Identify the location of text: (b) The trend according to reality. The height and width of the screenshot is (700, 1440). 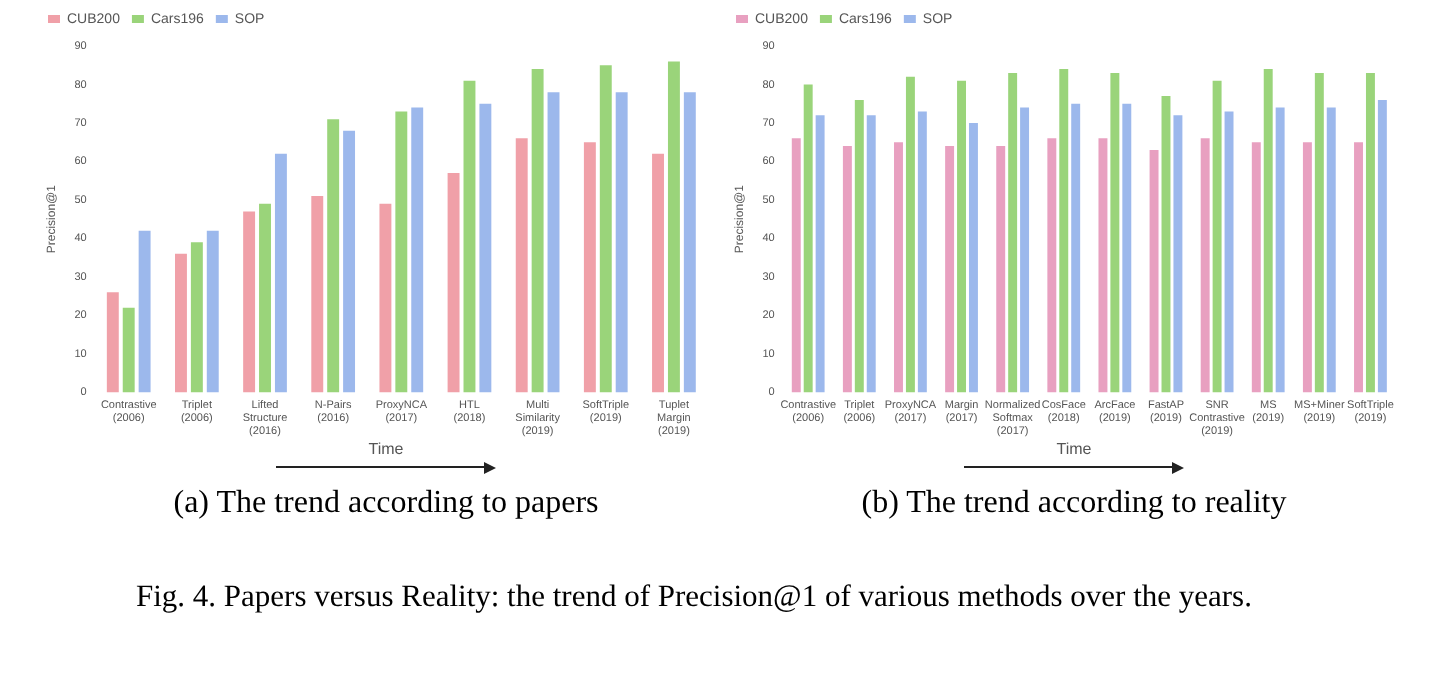
(1074, 504).